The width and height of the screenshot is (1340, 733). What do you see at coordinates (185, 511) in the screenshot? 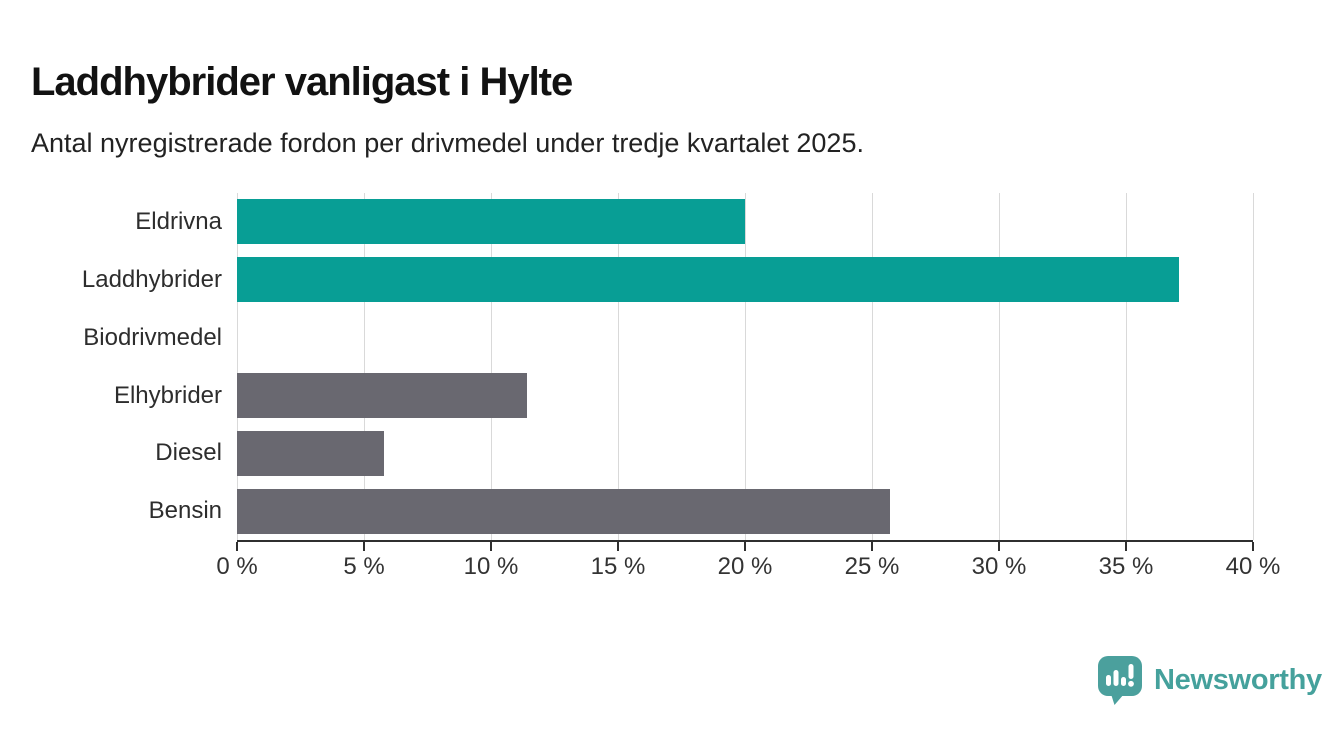
I see `category-label-bensin: Bensin` at bounding box center [185, 511].